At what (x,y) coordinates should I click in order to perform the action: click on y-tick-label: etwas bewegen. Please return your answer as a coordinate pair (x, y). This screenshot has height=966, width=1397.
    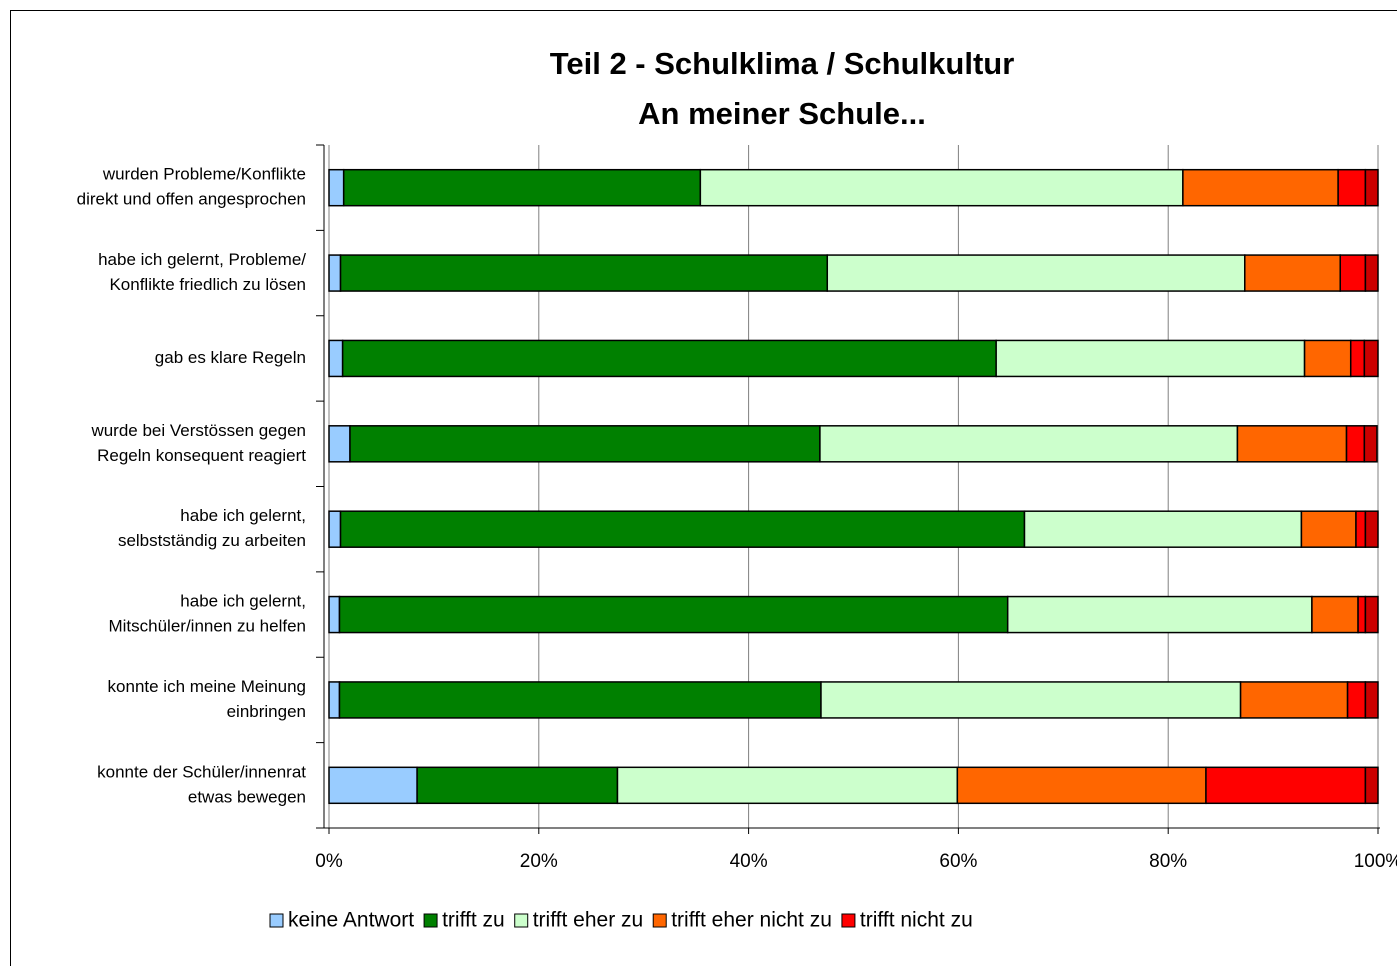
    Looking at the image, I should click on (247, 796).